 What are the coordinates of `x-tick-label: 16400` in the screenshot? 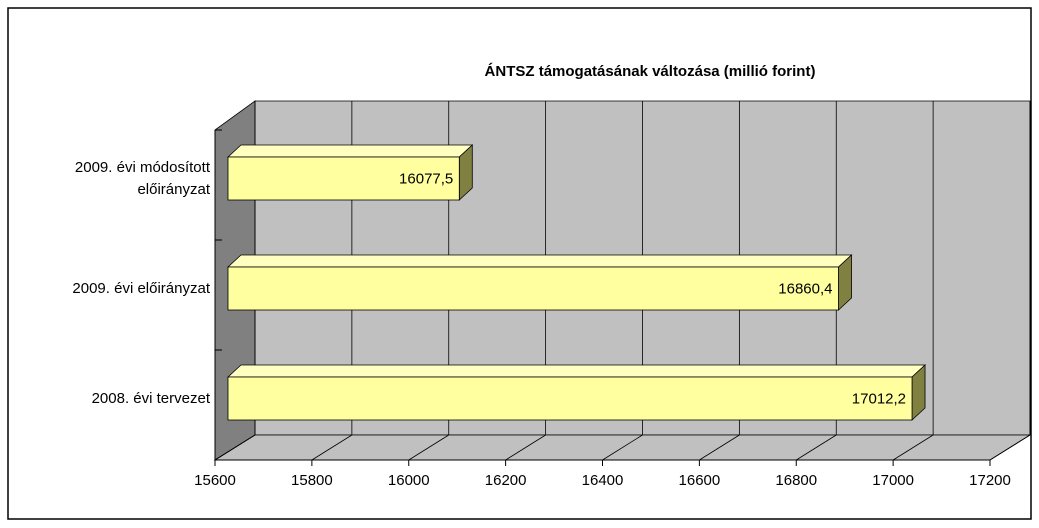 It's located at (603, 480).